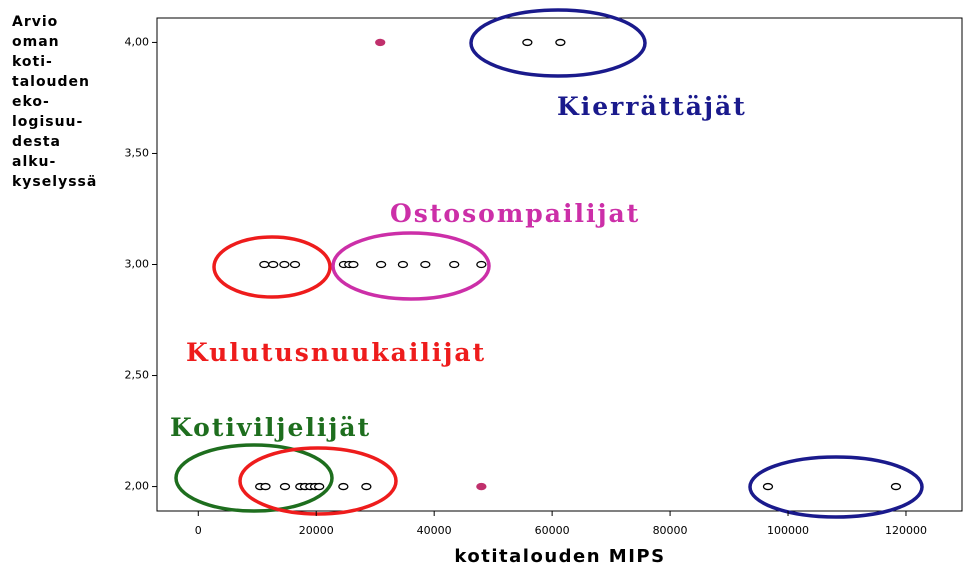 This screenshot has height=572, width=965. I want to click on annotation: Ostosompailijat, so click(515, 213).